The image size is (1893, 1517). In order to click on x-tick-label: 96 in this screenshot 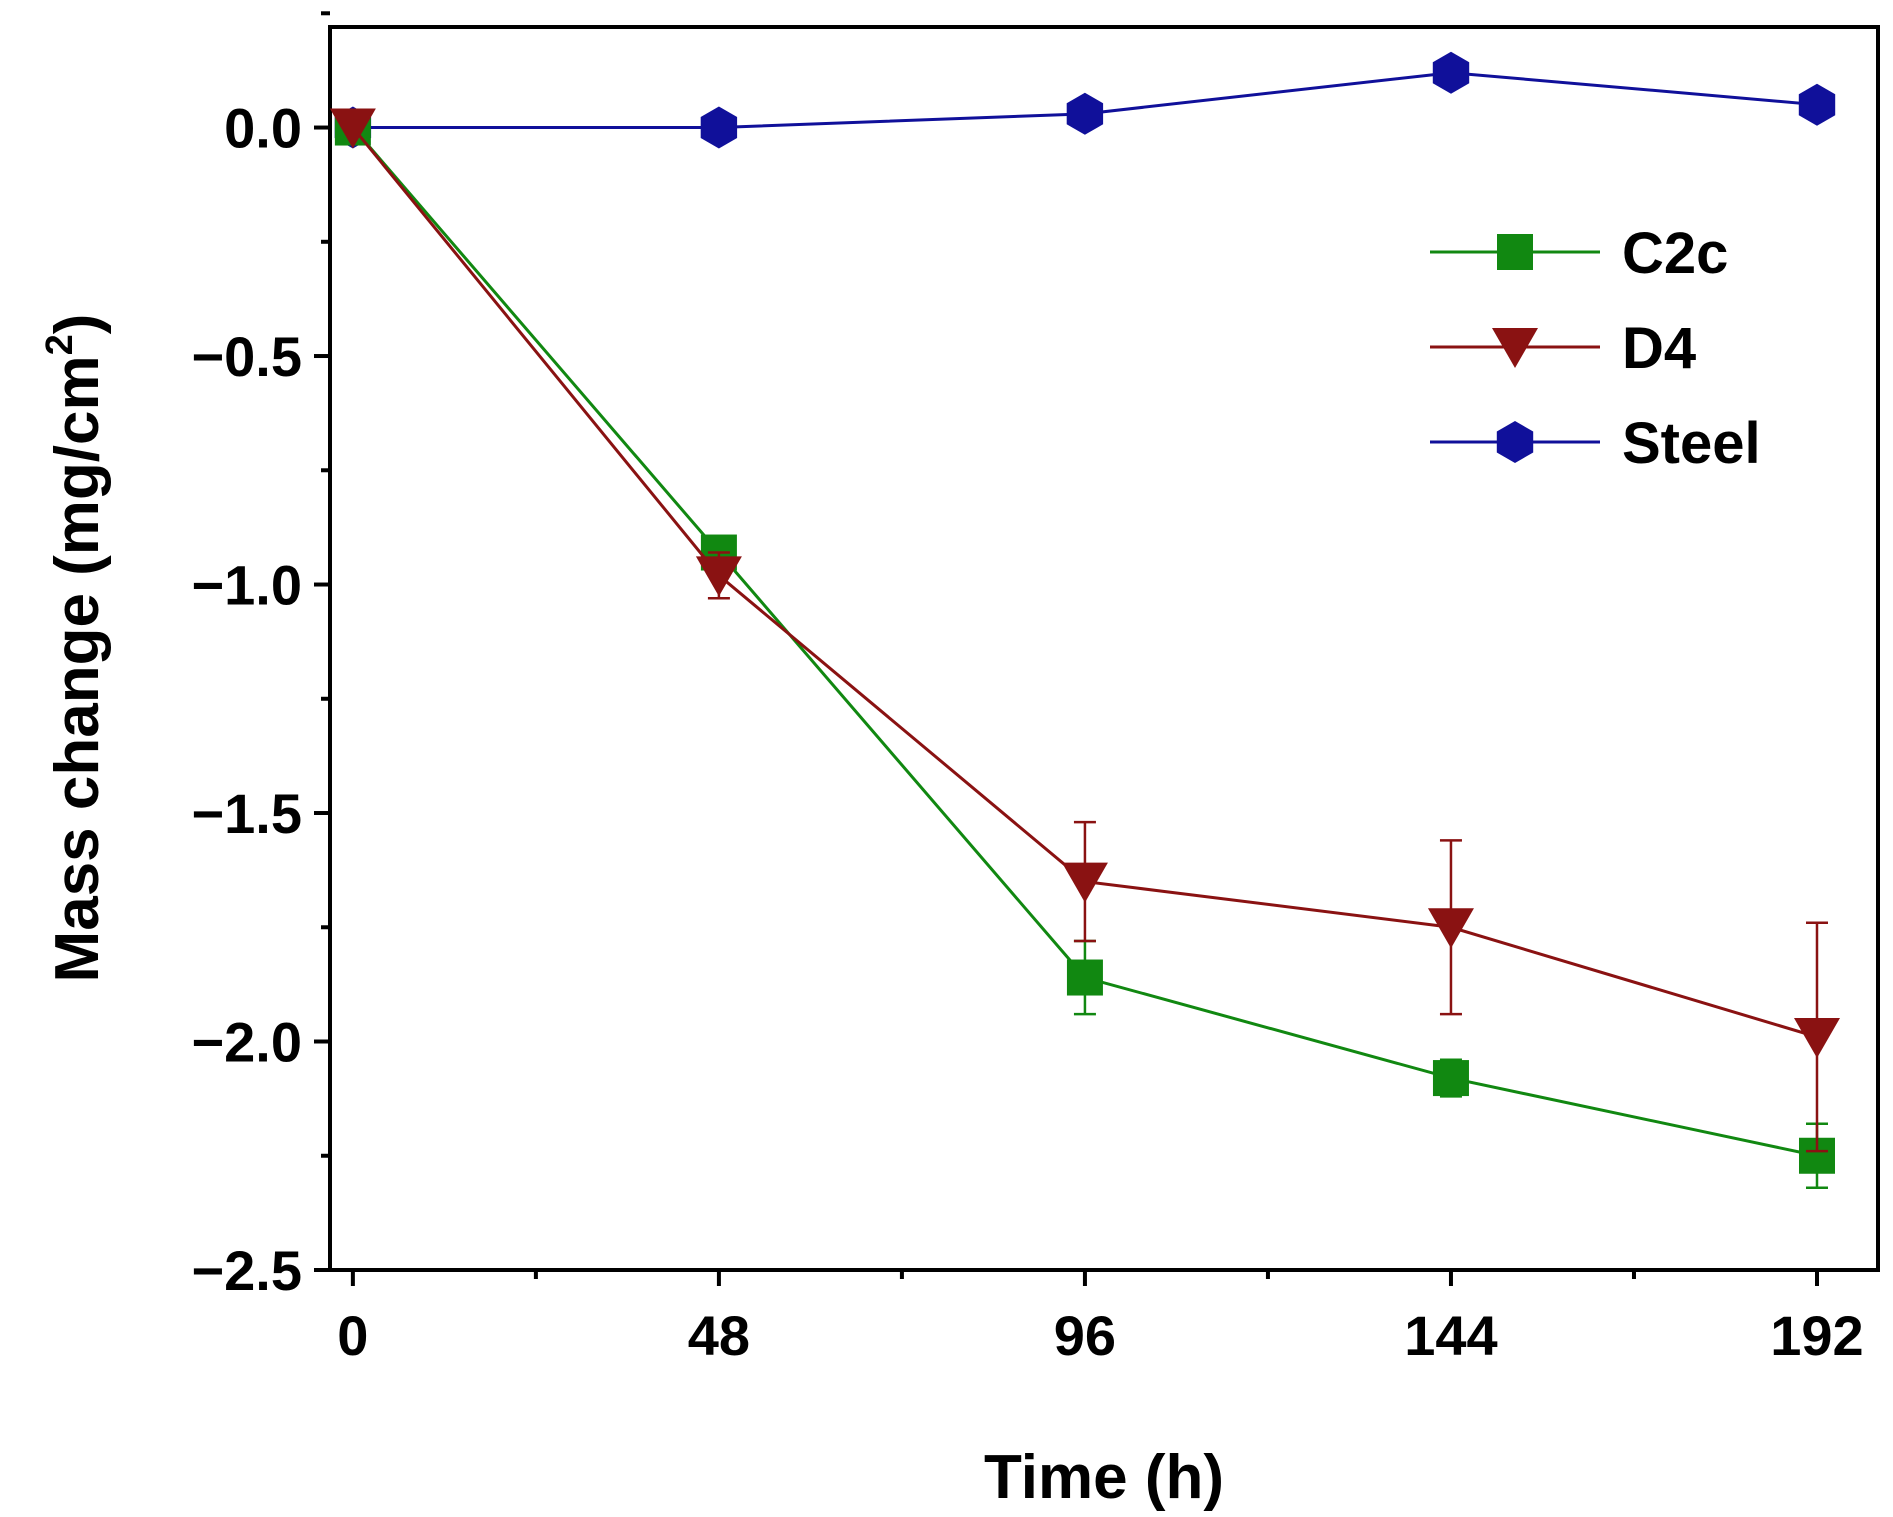, I will do `click(1085, 1335)`.